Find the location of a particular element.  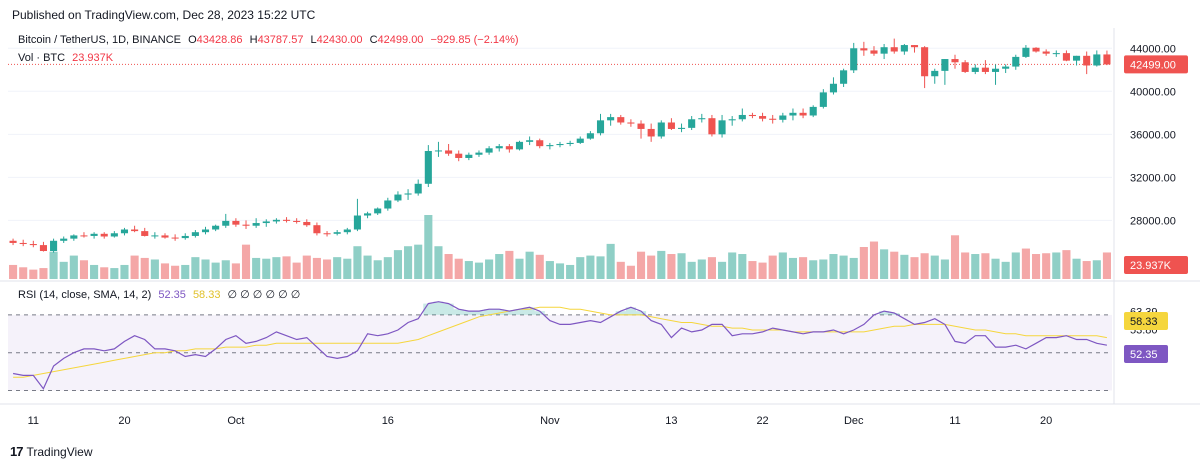

volume-badge is located at coordinates (1156, 265).